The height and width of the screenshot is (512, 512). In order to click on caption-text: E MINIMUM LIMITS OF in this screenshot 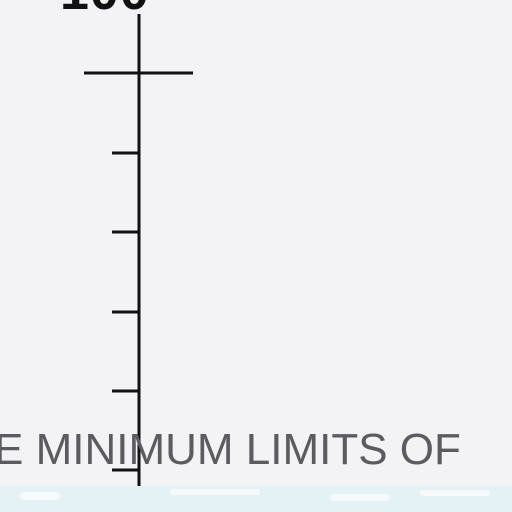, I will do `click(230, 449)`.